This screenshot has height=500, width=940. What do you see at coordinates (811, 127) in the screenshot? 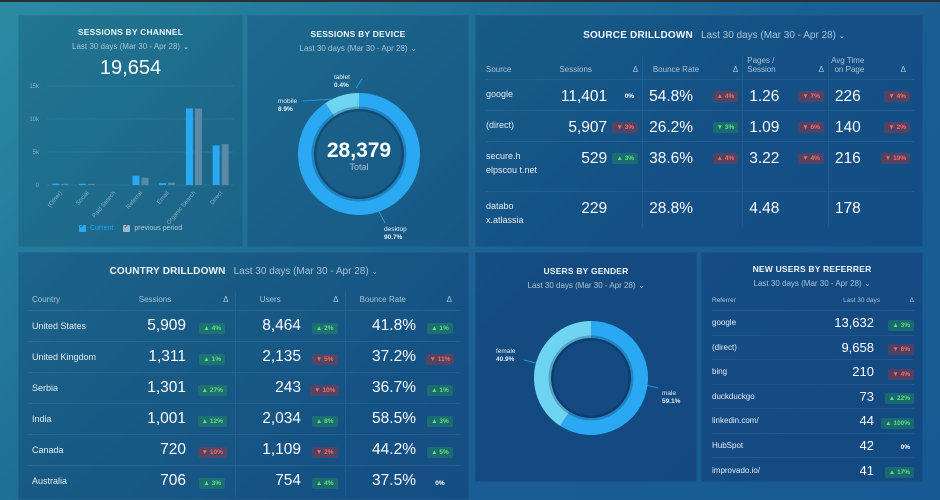
I see `delta-badge: ▼ 6%` at bounding box center [811, 127].